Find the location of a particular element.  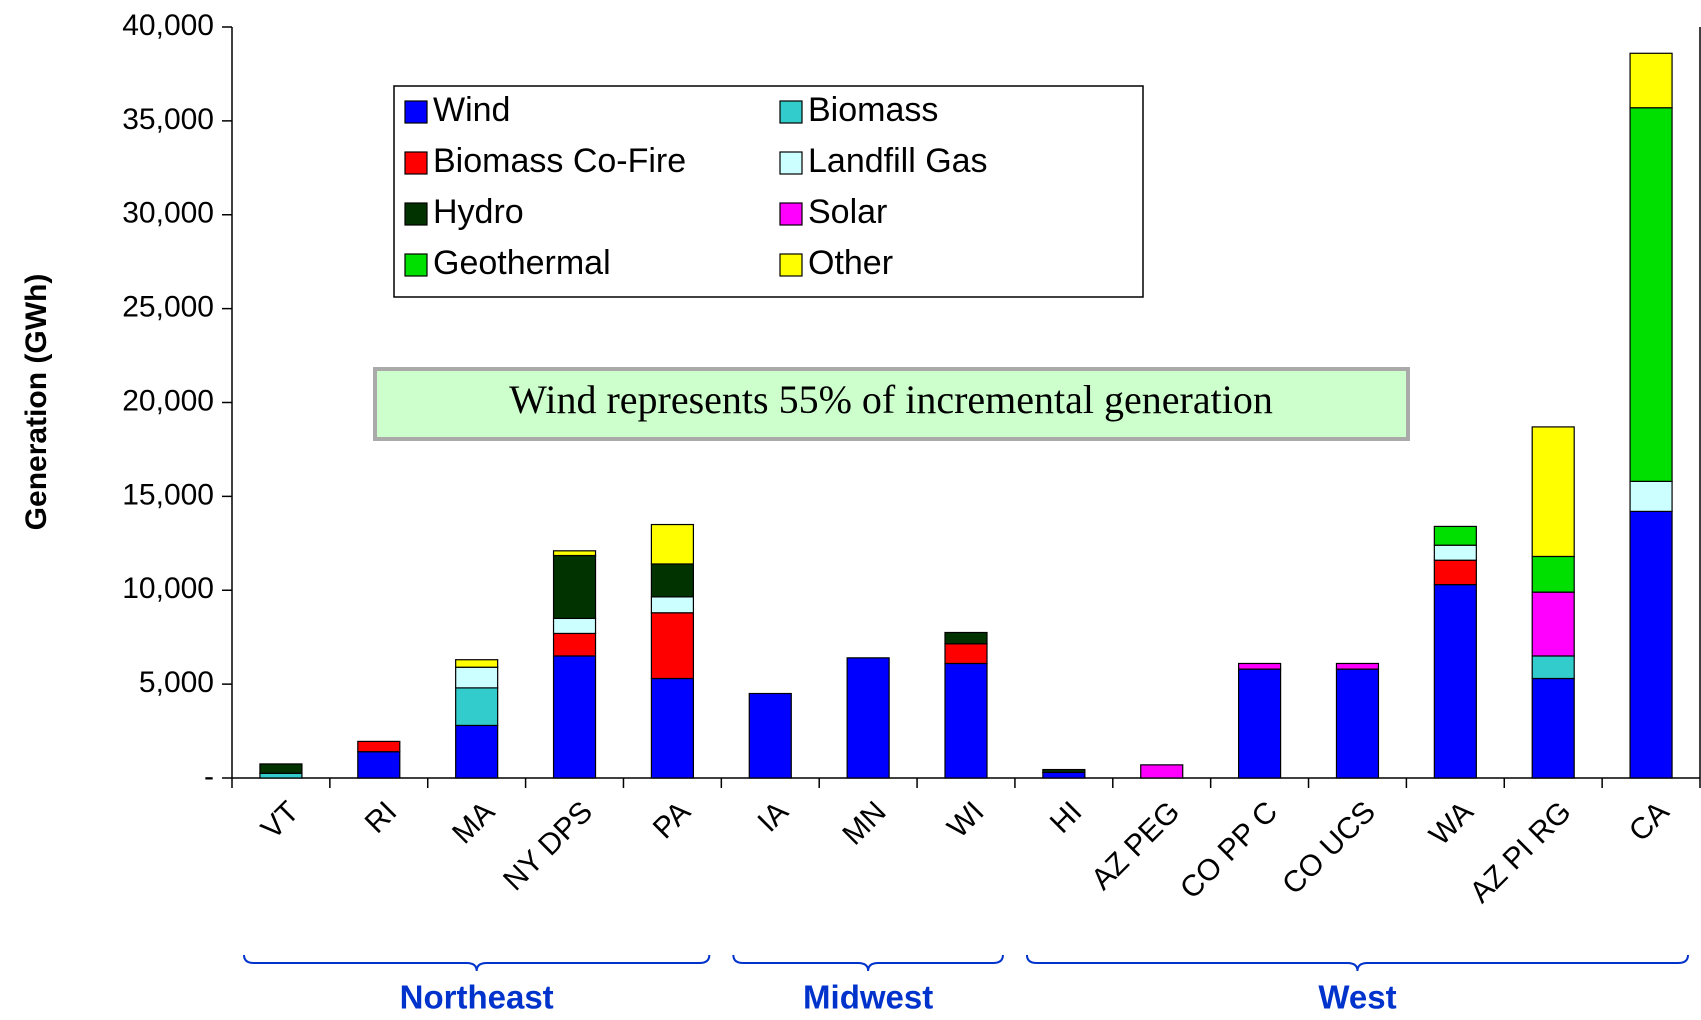

y-tick-label: 20,000 is located at coordinates (168, 400).